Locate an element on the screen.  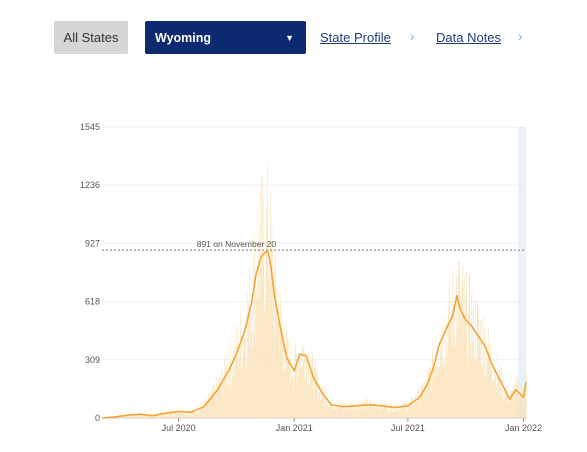
state-select: Wyoming ▼ is located at coordinates (225, 37).